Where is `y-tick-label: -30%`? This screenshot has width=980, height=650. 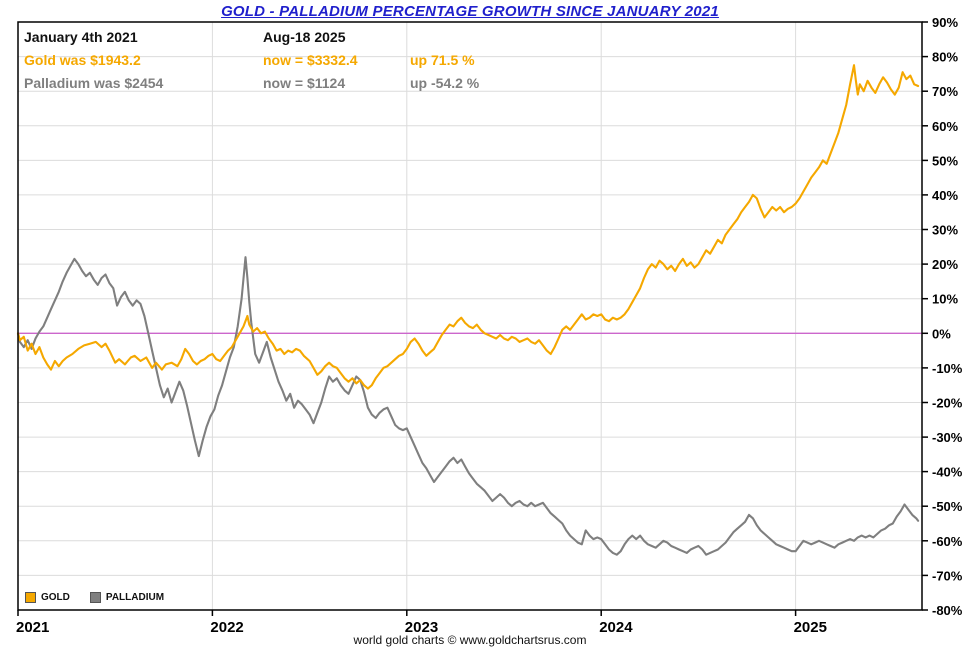 y-tick-label: -30% is located at coordinates (947, 437).